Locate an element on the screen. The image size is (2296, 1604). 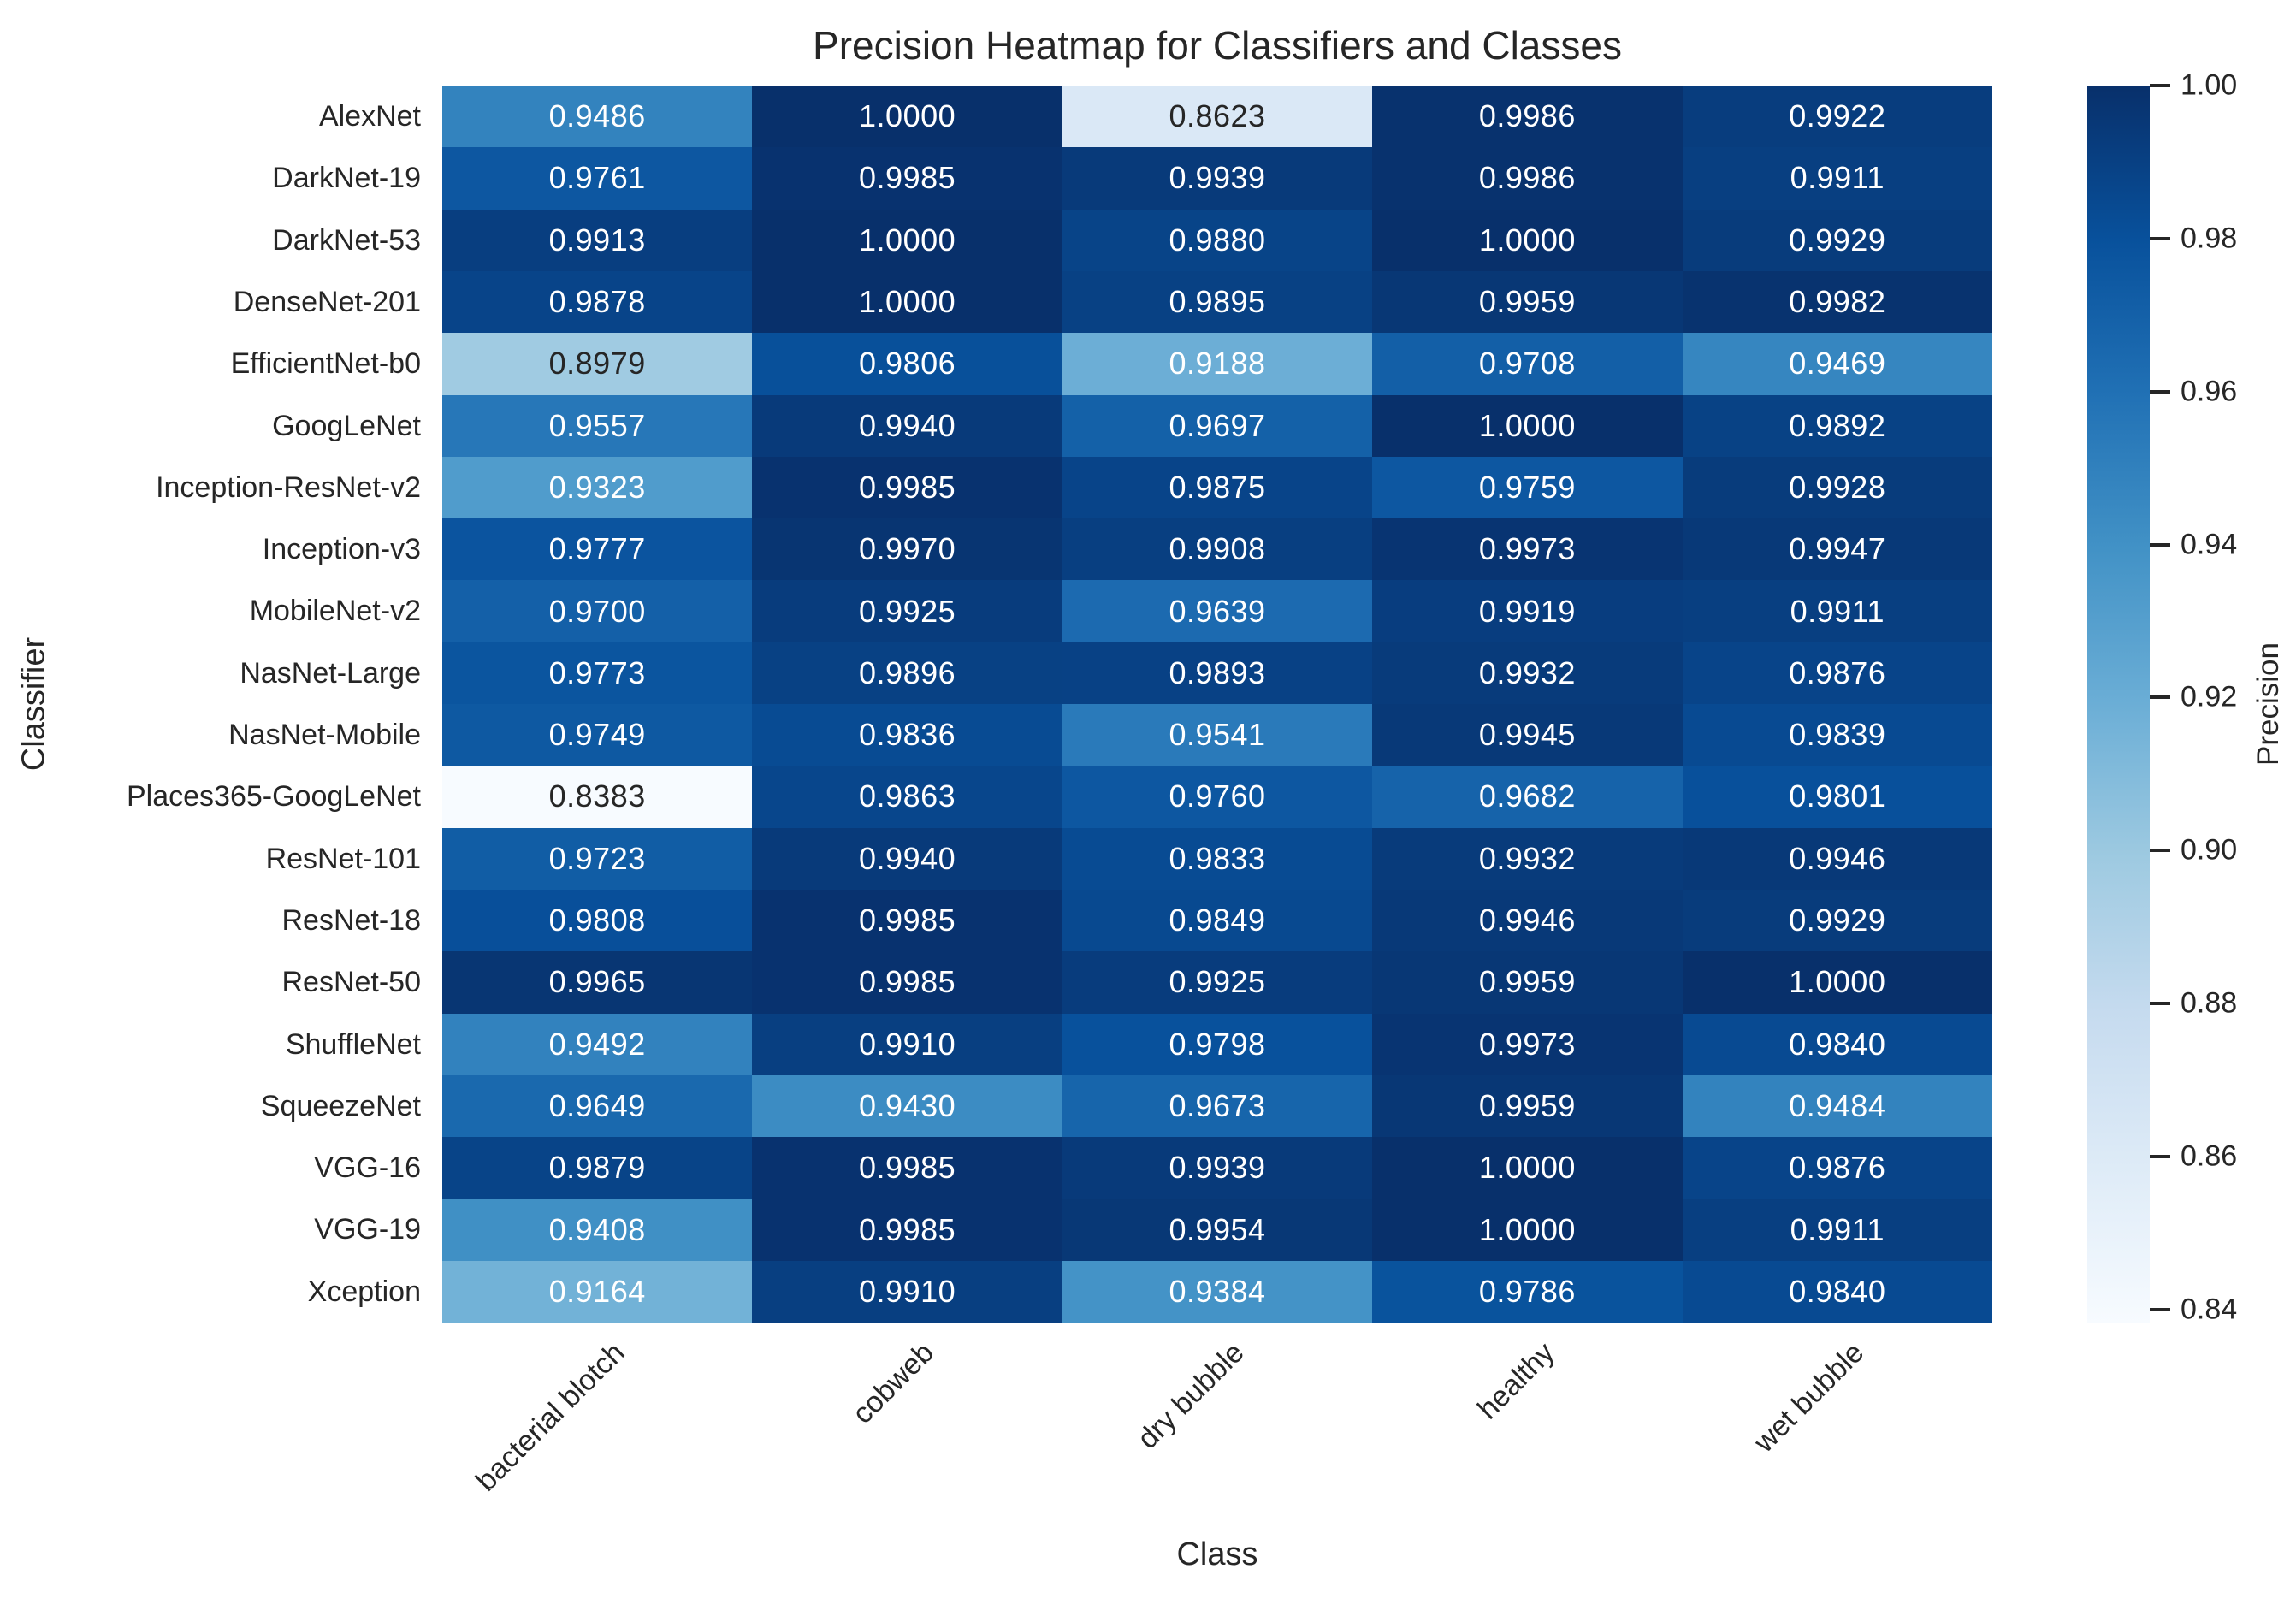
cell-value: 0.9982 is located at coordinates (1838, 302).